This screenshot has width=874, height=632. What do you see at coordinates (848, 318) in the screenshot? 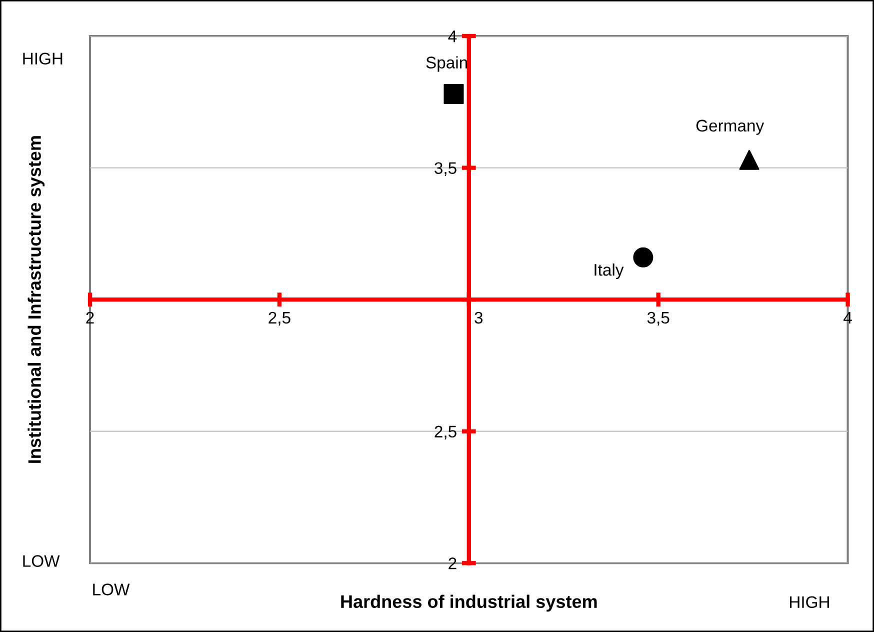
I see `x-tick-label: 4` at bounding box center [848, 318].